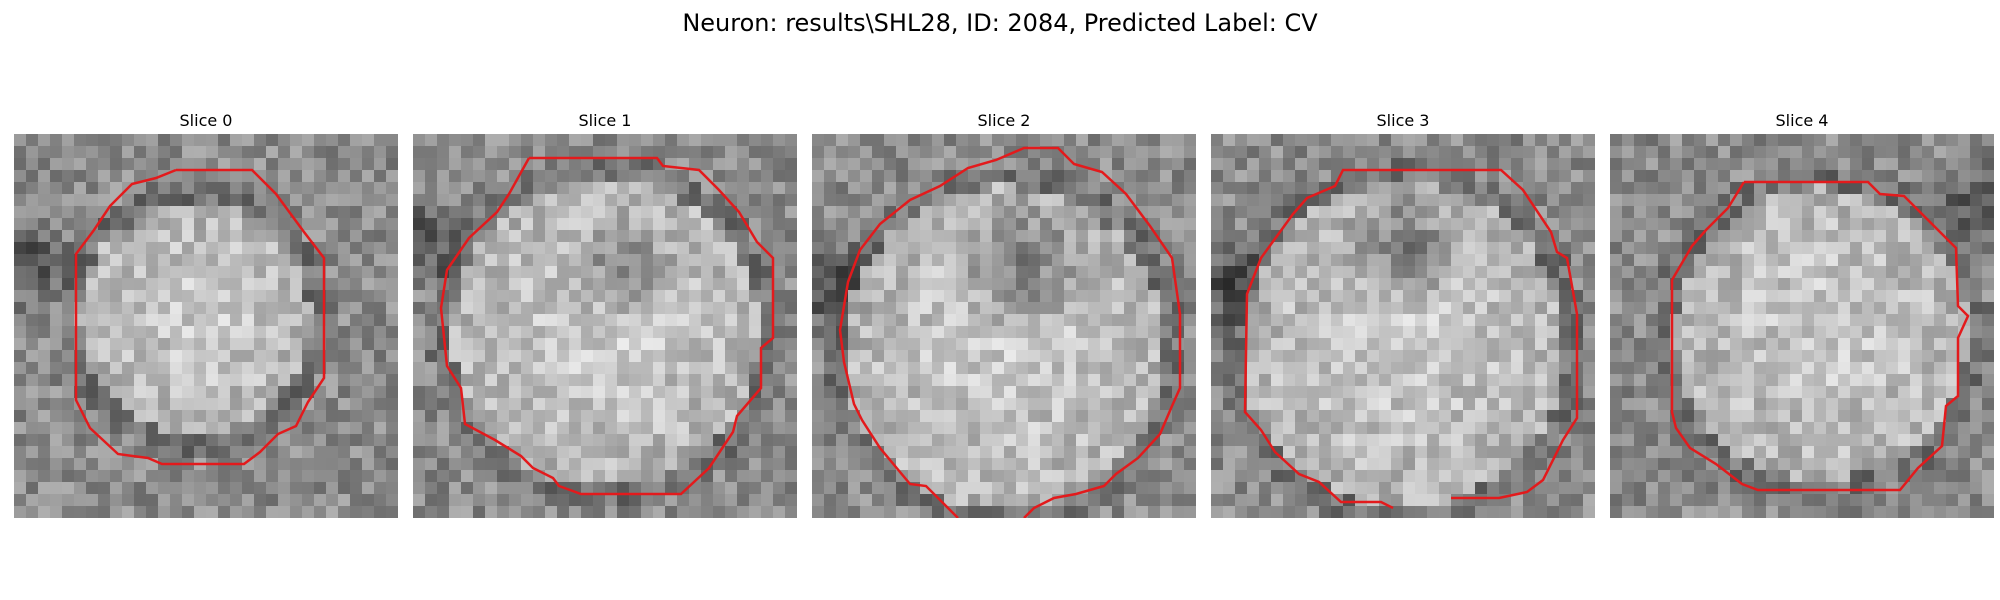 Image resolution: width=2000 pixels, height=600 pixels. I want to click on slice-panel-0: Slice 0, so click(206, 314).